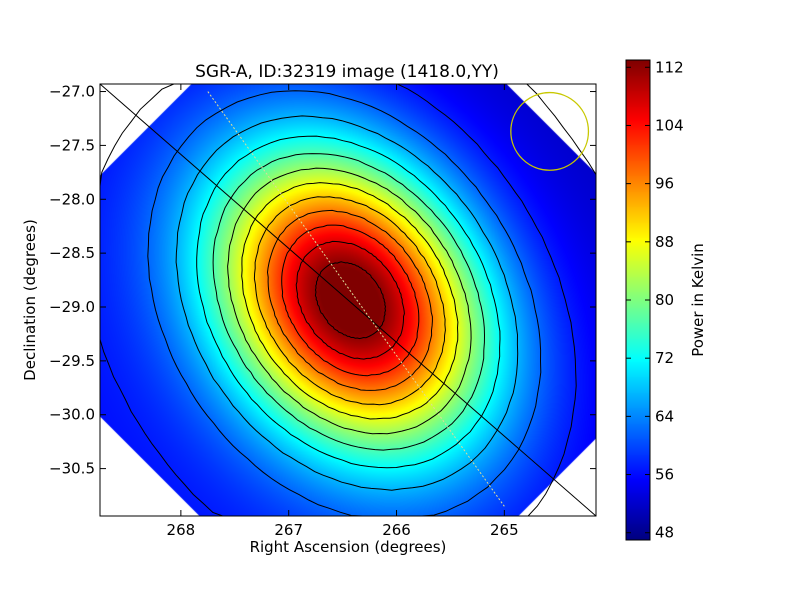 This screenshot has height=600, width=800. I want to click on x-tick-label: 268, so click(181, 530).